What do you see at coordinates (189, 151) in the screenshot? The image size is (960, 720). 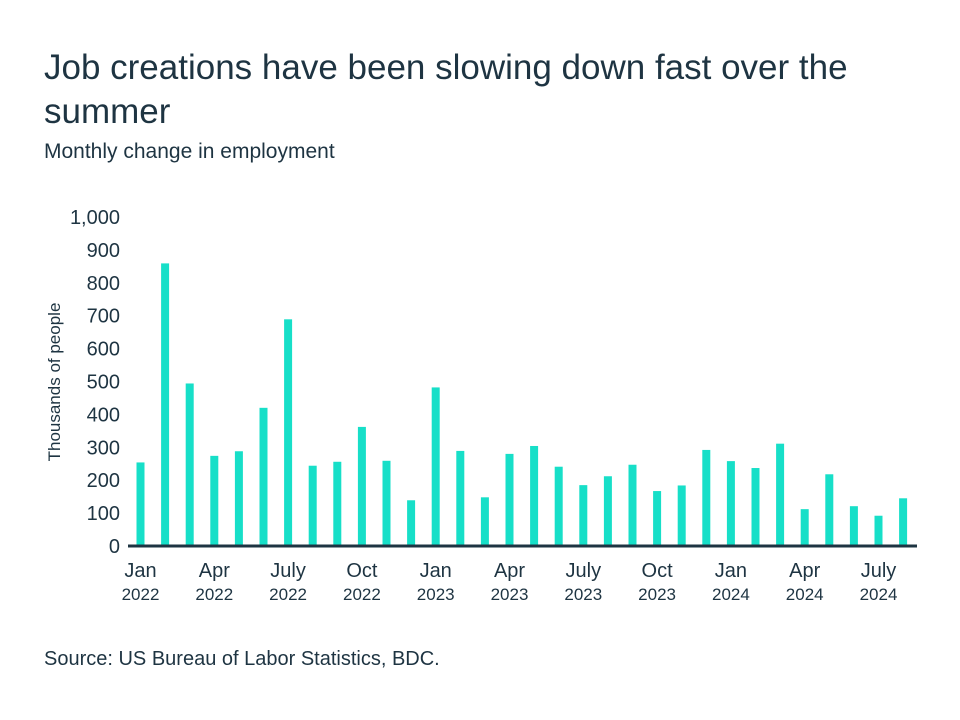 I see `chart-subtitle: Monthly change in employment` at bounding box center [189, 151].